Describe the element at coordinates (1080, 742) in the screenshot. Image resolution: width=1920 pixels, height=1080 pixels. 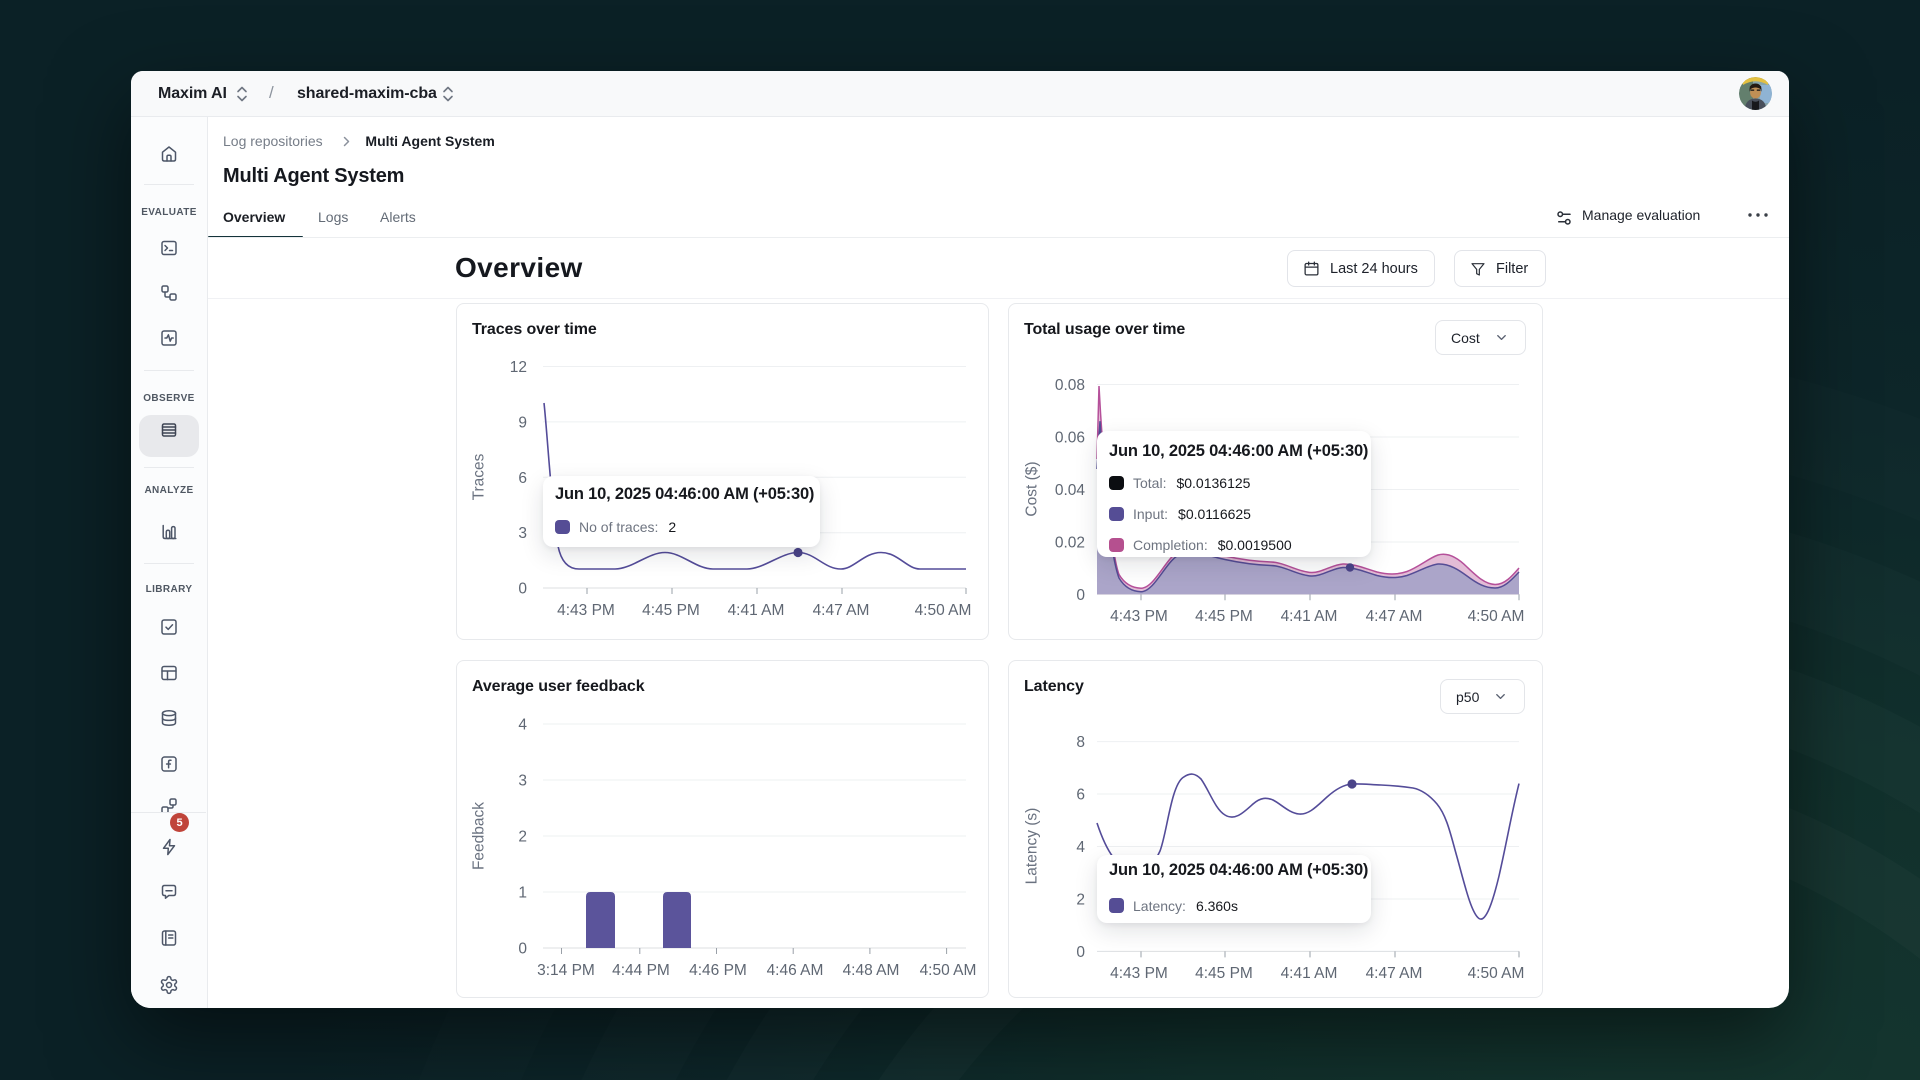
I see `svg-text: 8` at that location.